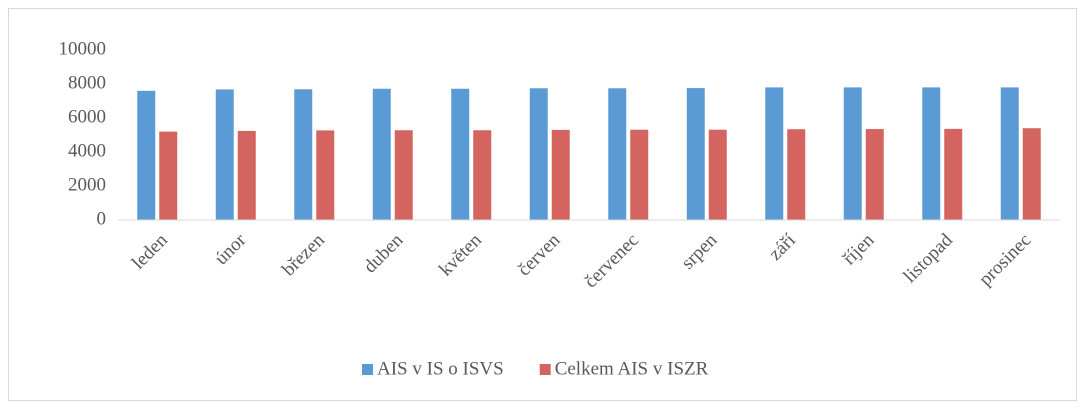 The height and width of the screenshot is (410, 1085). What do you see at coordinates (102, 218) in the screenshot?
I see `y-tick-label: 0` at bounding box center [102, 218].